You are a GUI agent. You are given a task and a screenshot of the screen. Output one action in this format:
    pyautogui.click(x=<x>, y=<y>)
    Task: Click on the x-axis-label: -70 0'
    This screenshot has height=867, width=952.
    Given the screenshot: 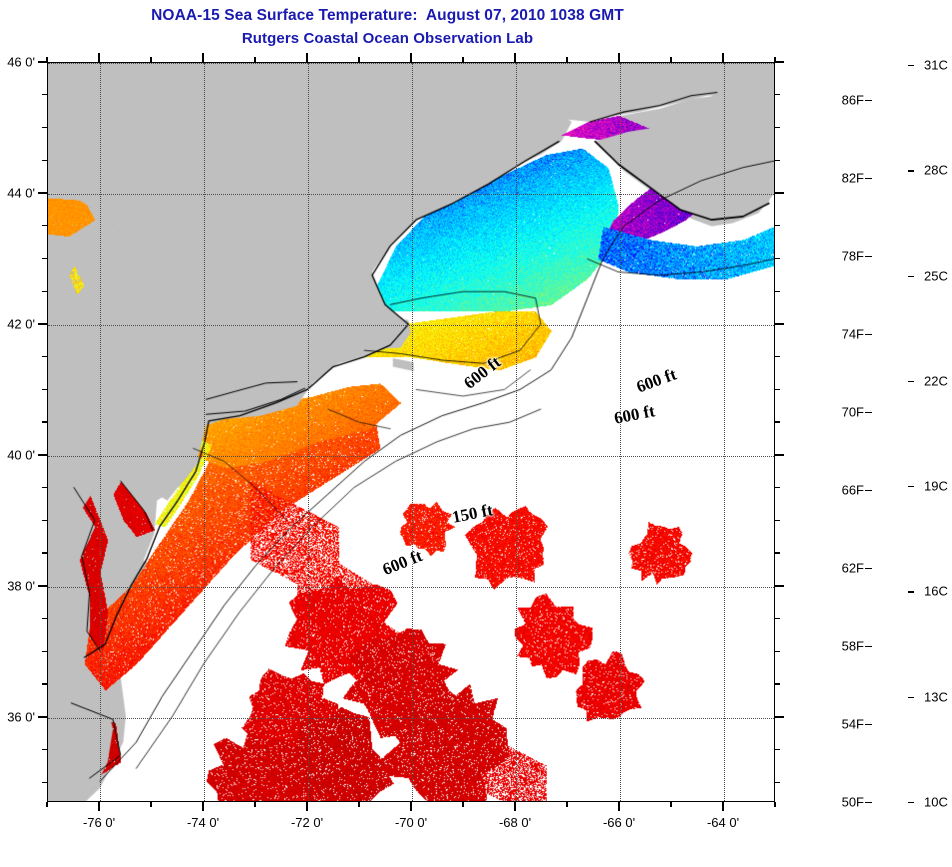 What is the action you would take?
    pyautogui.click(x=411, y=822)
    